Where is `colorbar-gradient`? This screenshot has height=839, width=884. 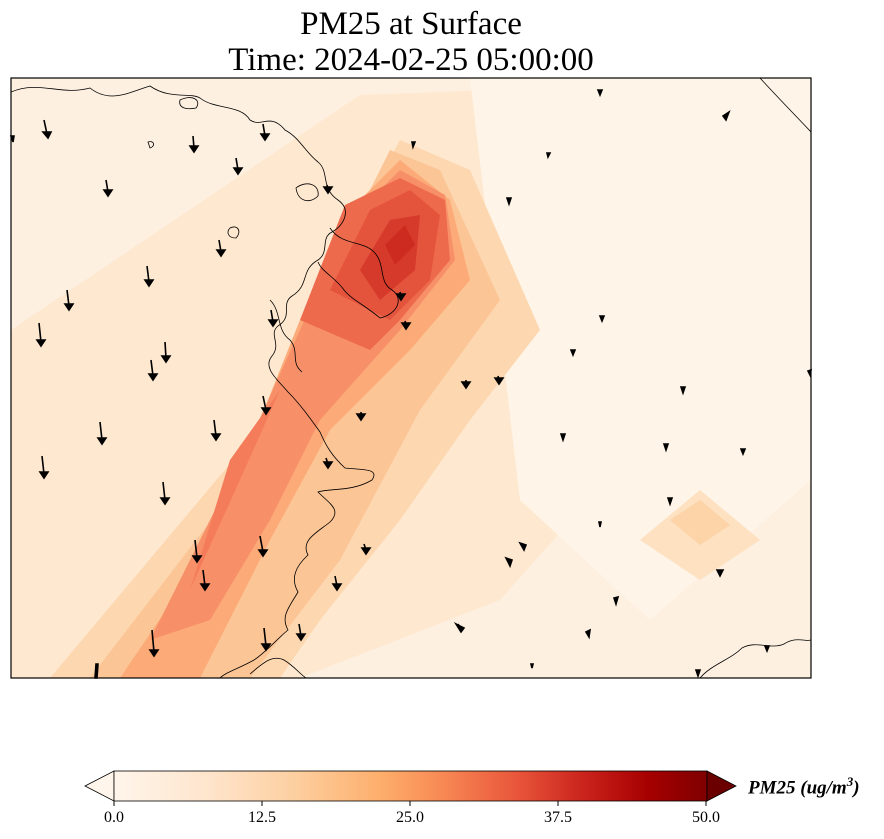
colorbar-gradient is located at coordinates (410, 786).